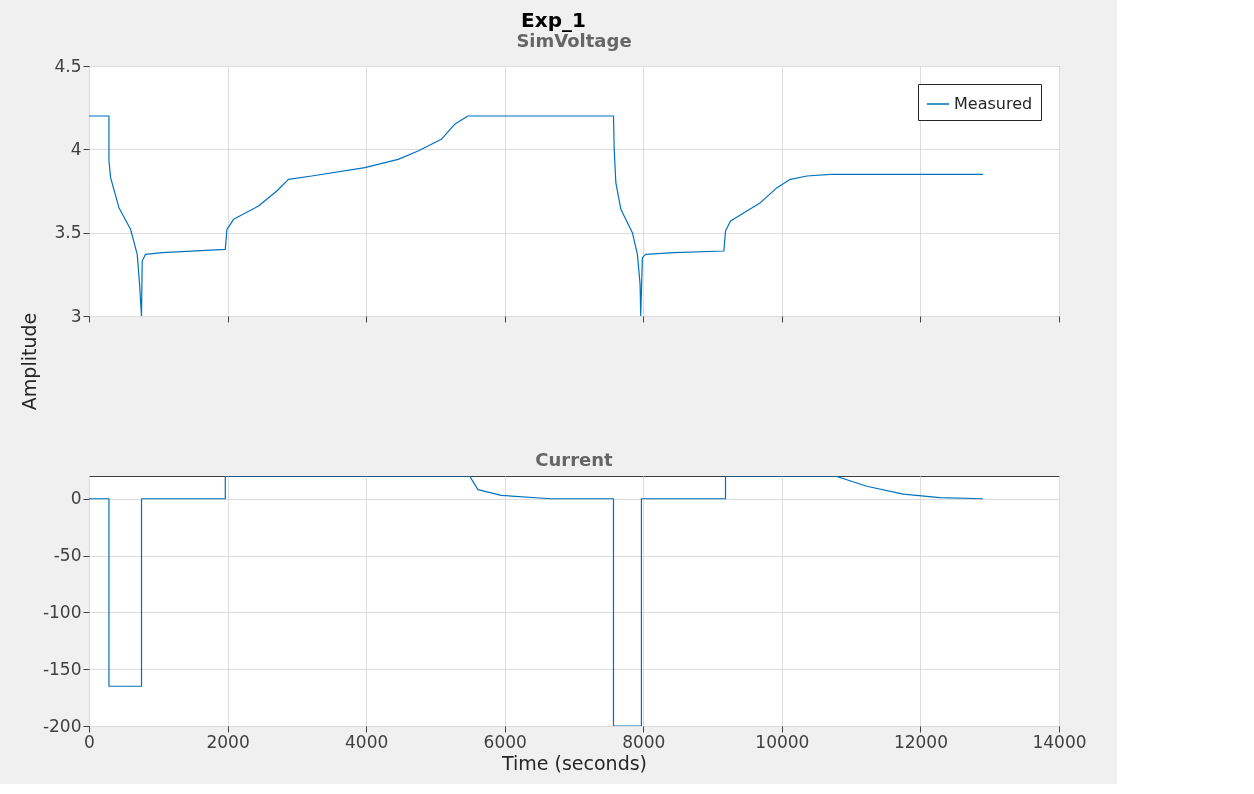 The image size is (1254, 794). What do you see at coordinates (553, 19) in the screenshot?
I see `chart-title: Exp_1` at bounding box center [553, 19].